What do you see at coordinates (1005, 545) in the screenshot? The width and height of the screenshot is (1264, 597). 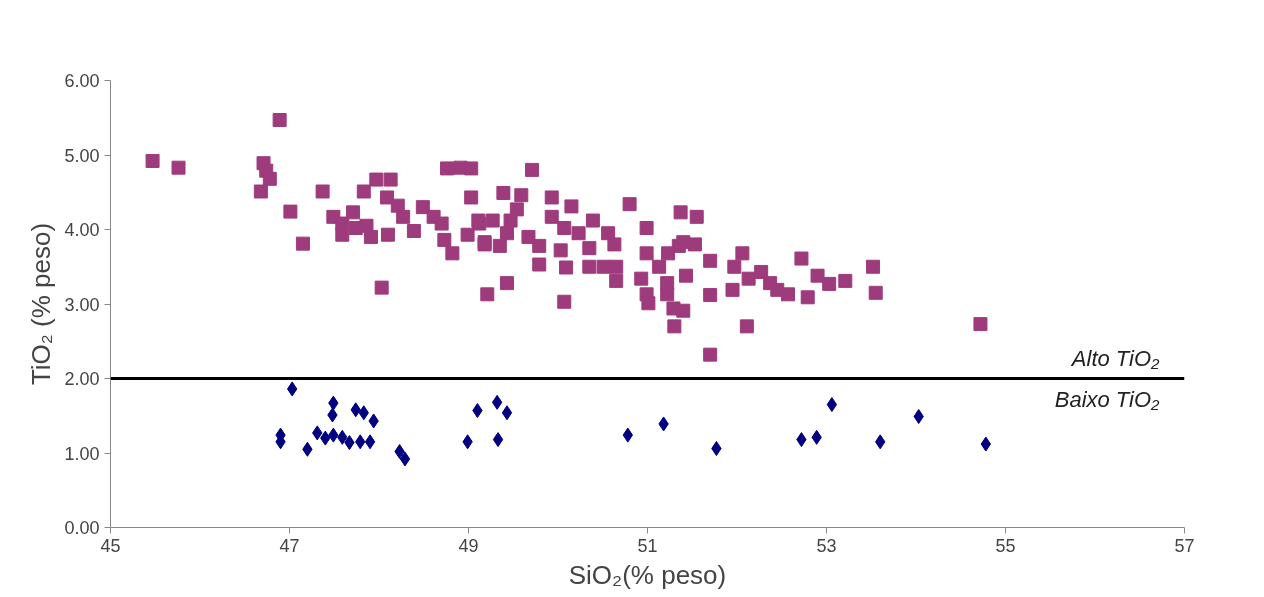 I see `x-tick-label: 55` at bounding box center [1005, 545].